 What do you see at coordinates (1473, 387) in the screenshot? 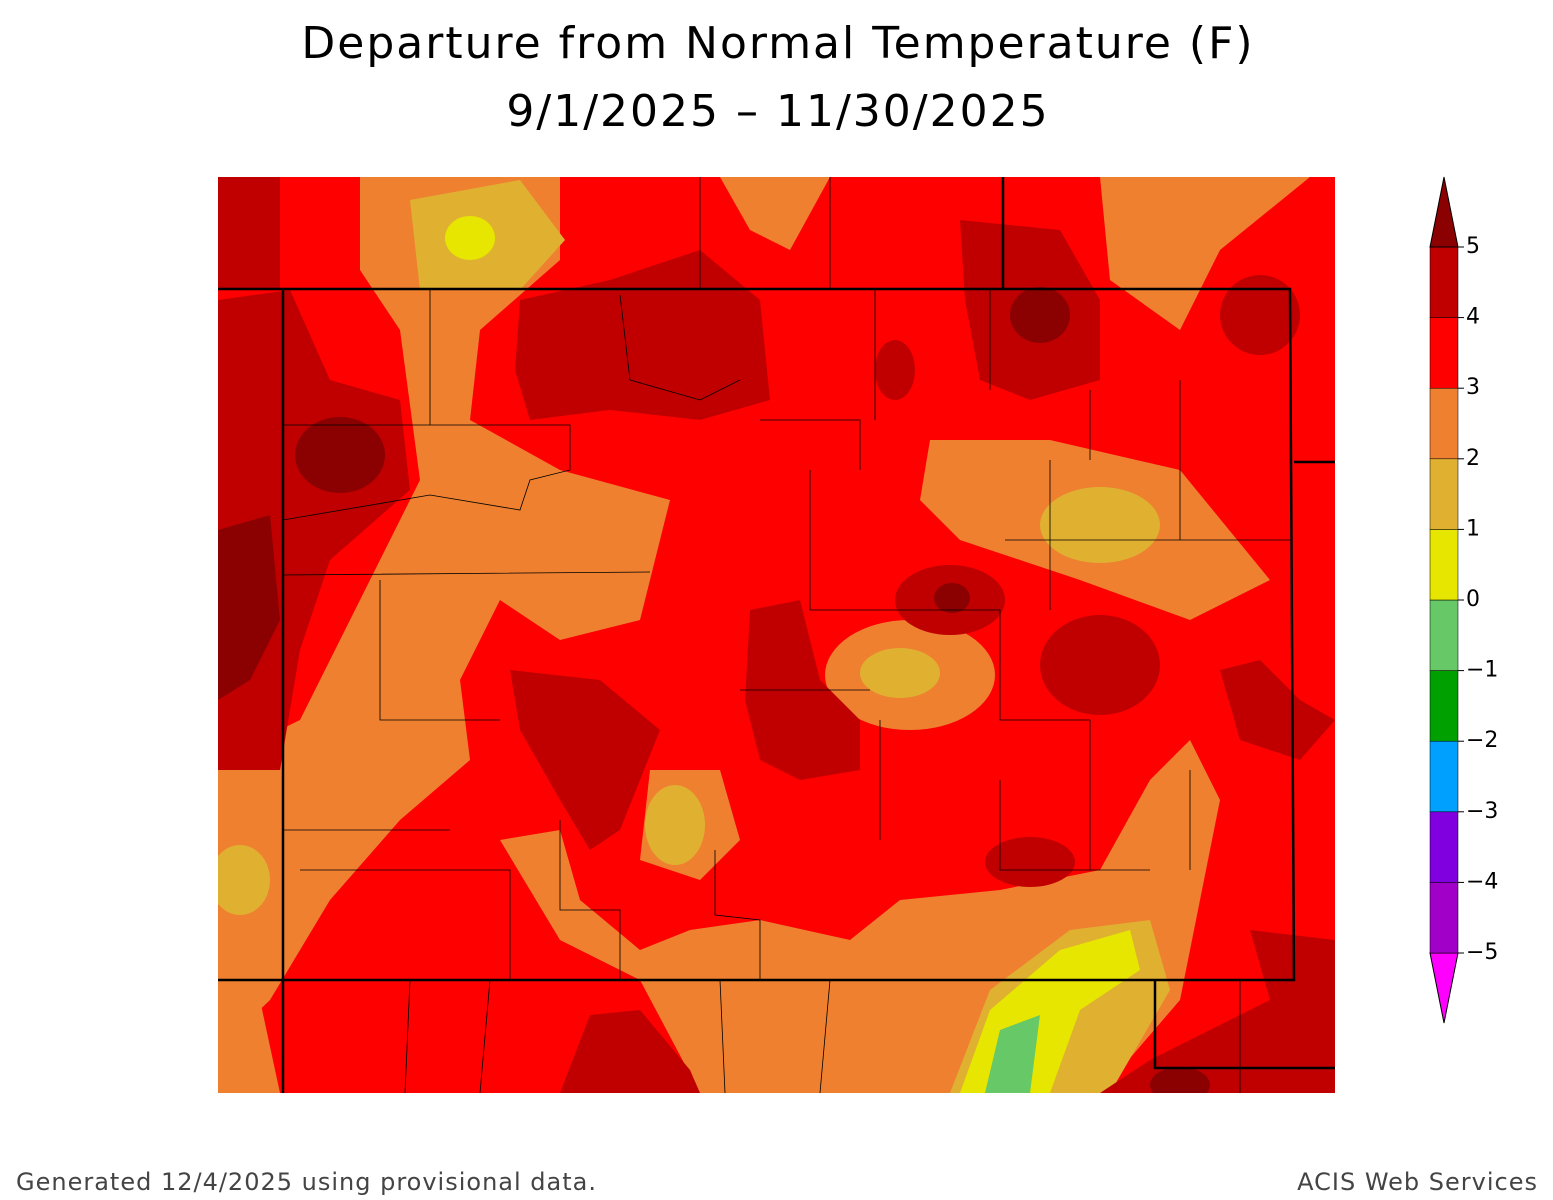
I see `legend-label: 3` at bounding box center [1473, 387].